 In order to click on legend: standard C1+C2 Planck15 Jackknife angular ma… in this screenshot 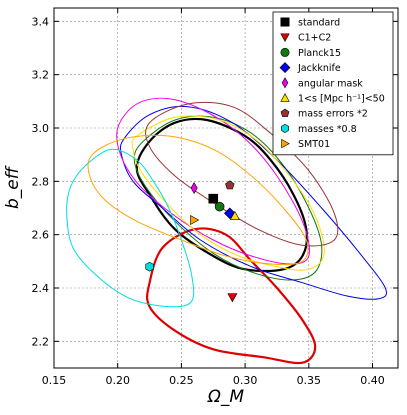, I will do `click(333, 83)`.